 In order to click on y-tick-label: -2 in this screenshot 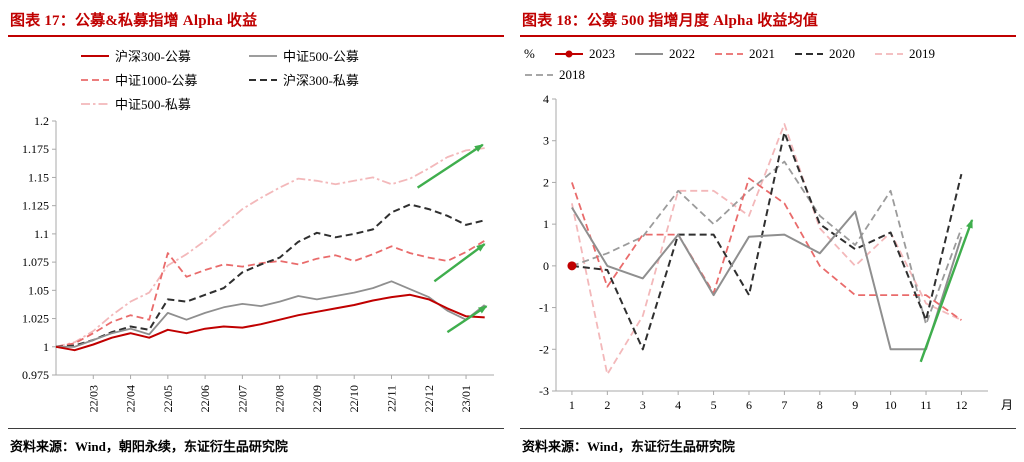, I will do `click(544, 349)`.